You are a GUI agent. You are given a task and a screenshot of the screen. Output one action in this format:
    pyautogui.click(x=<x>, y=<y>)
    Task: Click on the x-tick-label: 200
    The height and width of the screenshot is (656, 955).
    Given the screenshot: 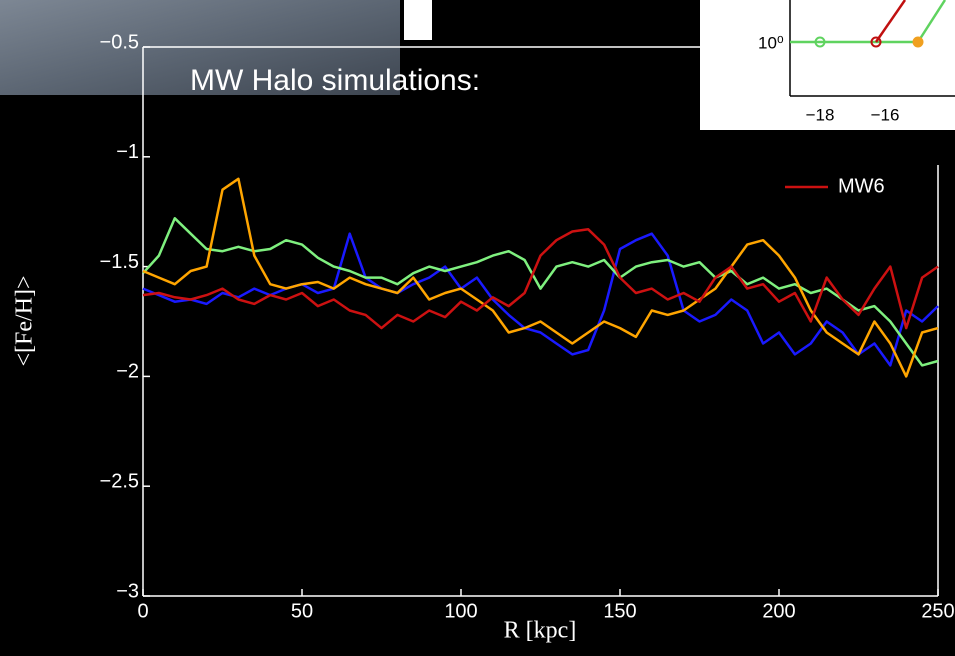 What is the action you would take?
    pyautogui.click(x=778, y=611)
    